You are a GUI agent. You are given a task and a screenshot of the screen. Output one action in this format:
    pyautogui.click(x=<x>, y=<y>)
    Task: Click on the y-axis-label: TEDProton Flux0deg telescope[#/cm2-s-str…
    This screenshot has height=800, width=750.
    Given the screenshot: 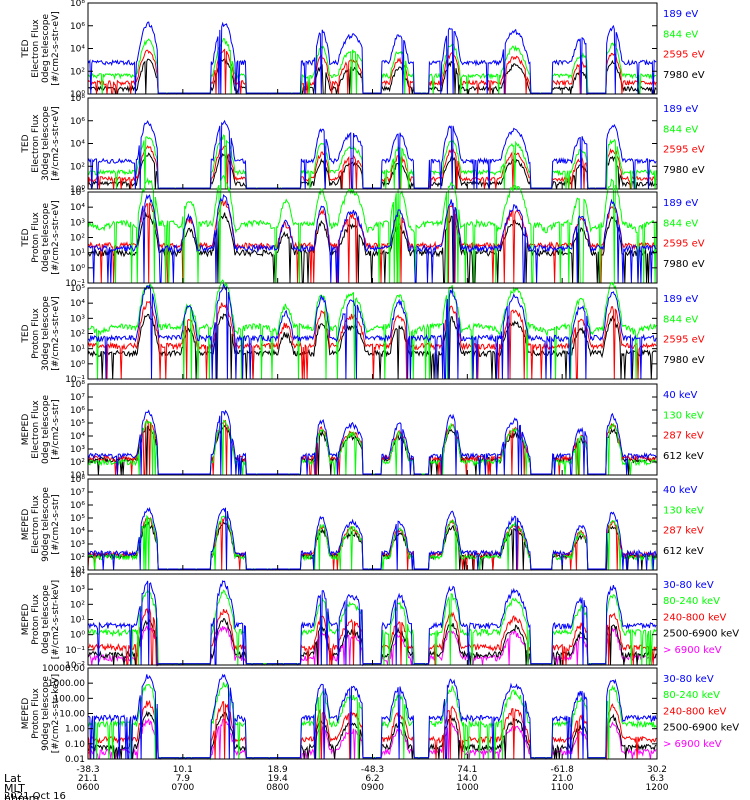 What is the action you would take?
    pyautogui.click(x=41, y=237)
    